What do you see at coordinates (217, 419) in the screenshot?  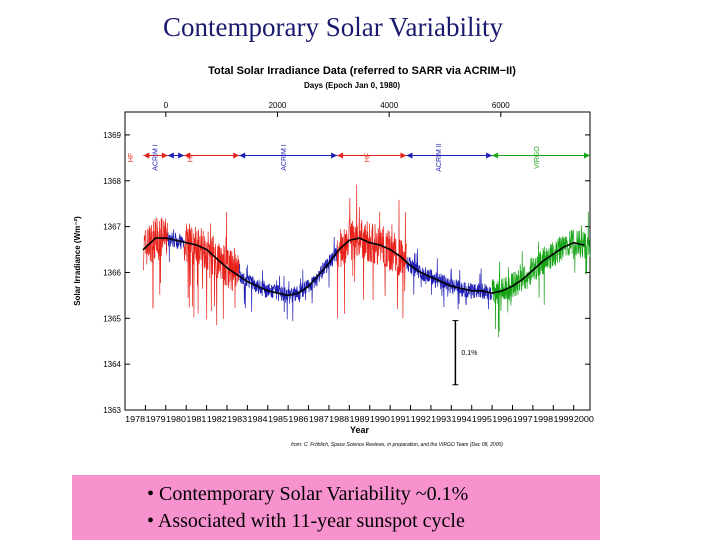 I see `x-tick-label: 1982` at bounding box center [217, 419].